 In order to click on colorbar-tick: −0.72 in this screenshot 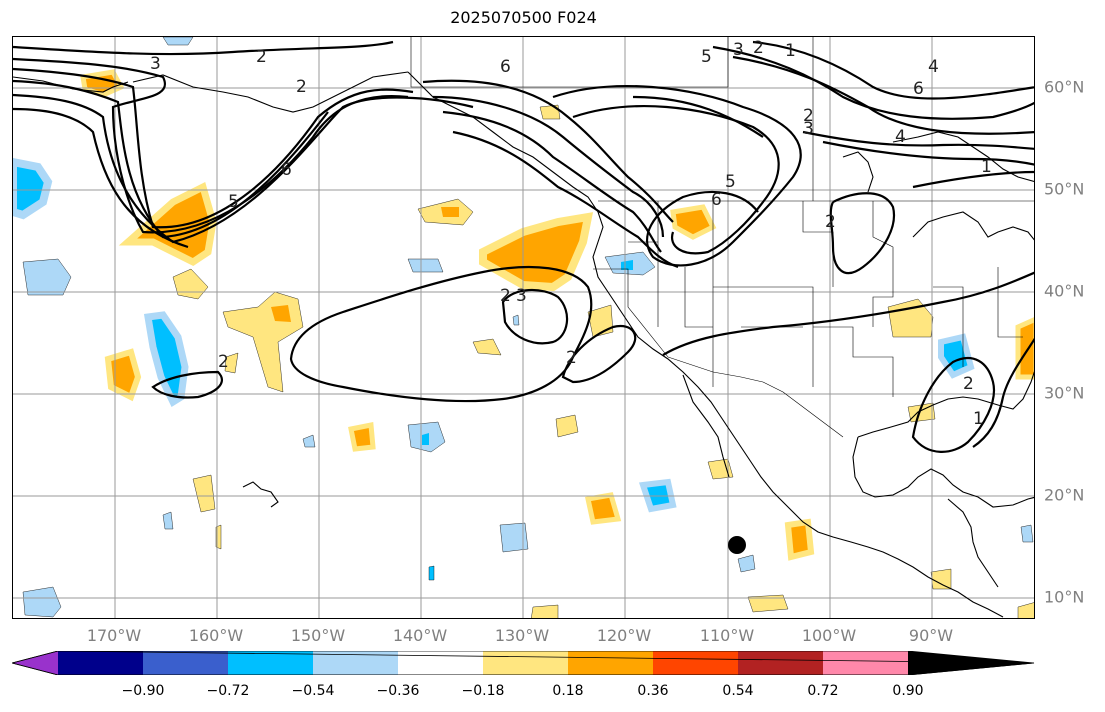, I will do `click(228, 691)`.